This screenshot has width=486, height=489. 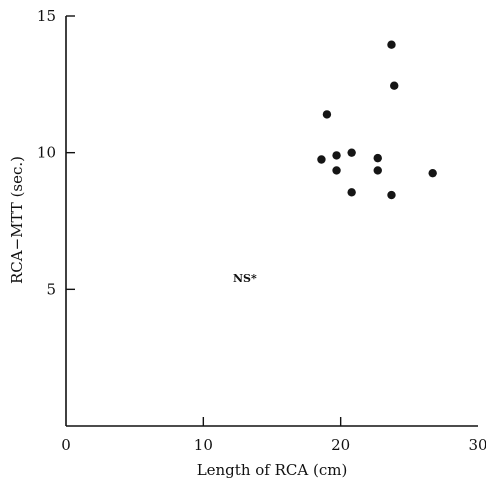 What do you see at coordinates (66, 445) in the screenshot?
I see `x-tick-label-0: 0` at bounding box center [66, 445].